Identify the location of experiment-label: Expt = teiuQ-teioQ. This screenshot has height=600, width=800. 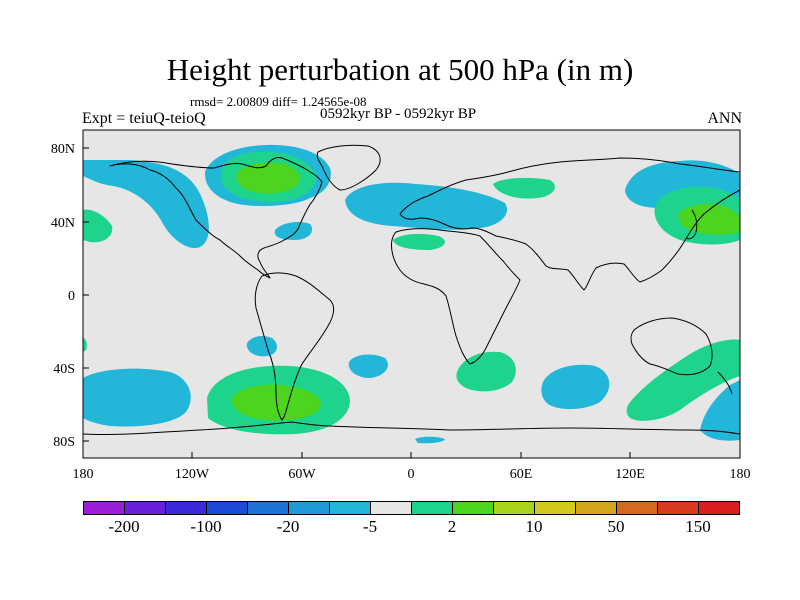
(144, 118).